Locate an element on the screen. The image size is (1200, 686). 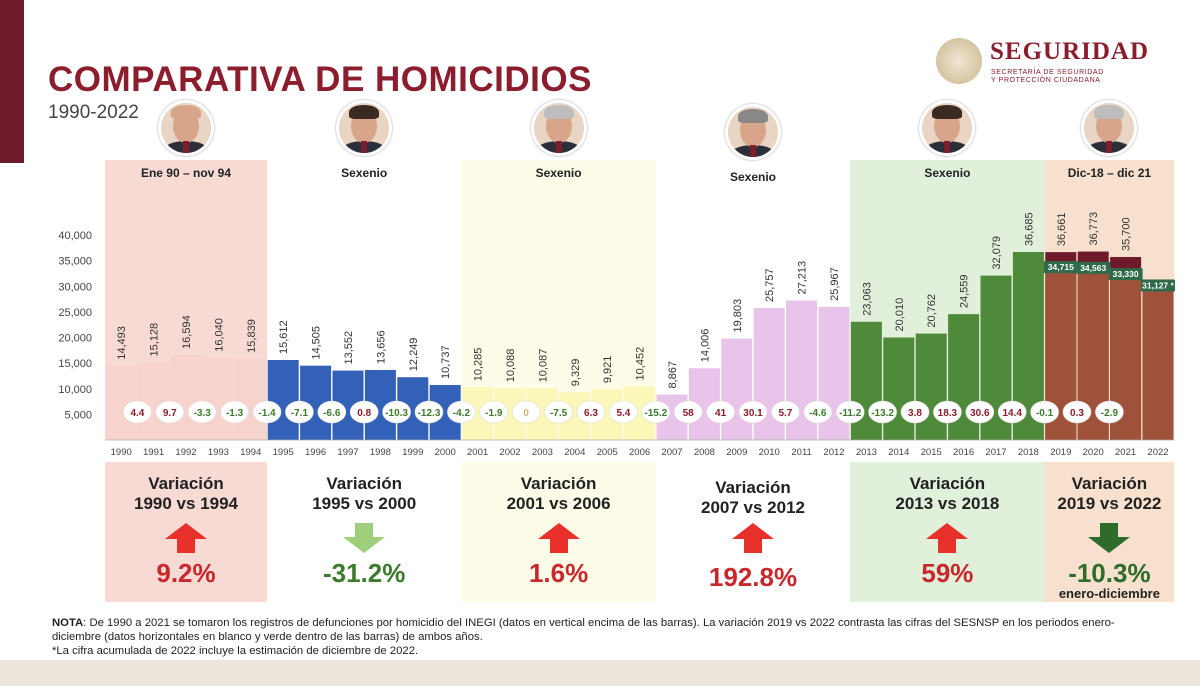
sesnsp-bar is located at coordinates (1158, 360).